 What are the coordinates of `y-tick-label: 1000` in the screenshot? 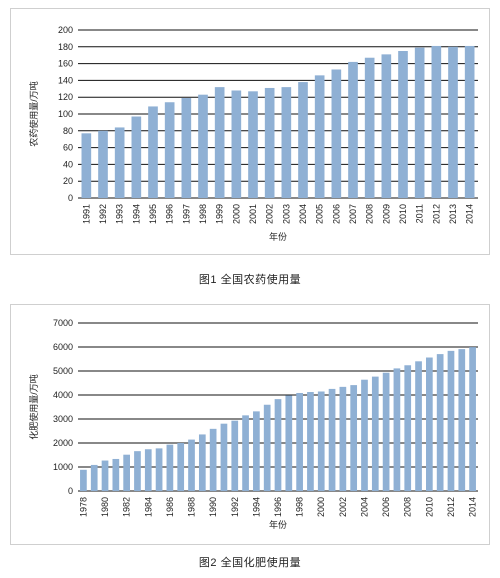 It's located at (63, 467).